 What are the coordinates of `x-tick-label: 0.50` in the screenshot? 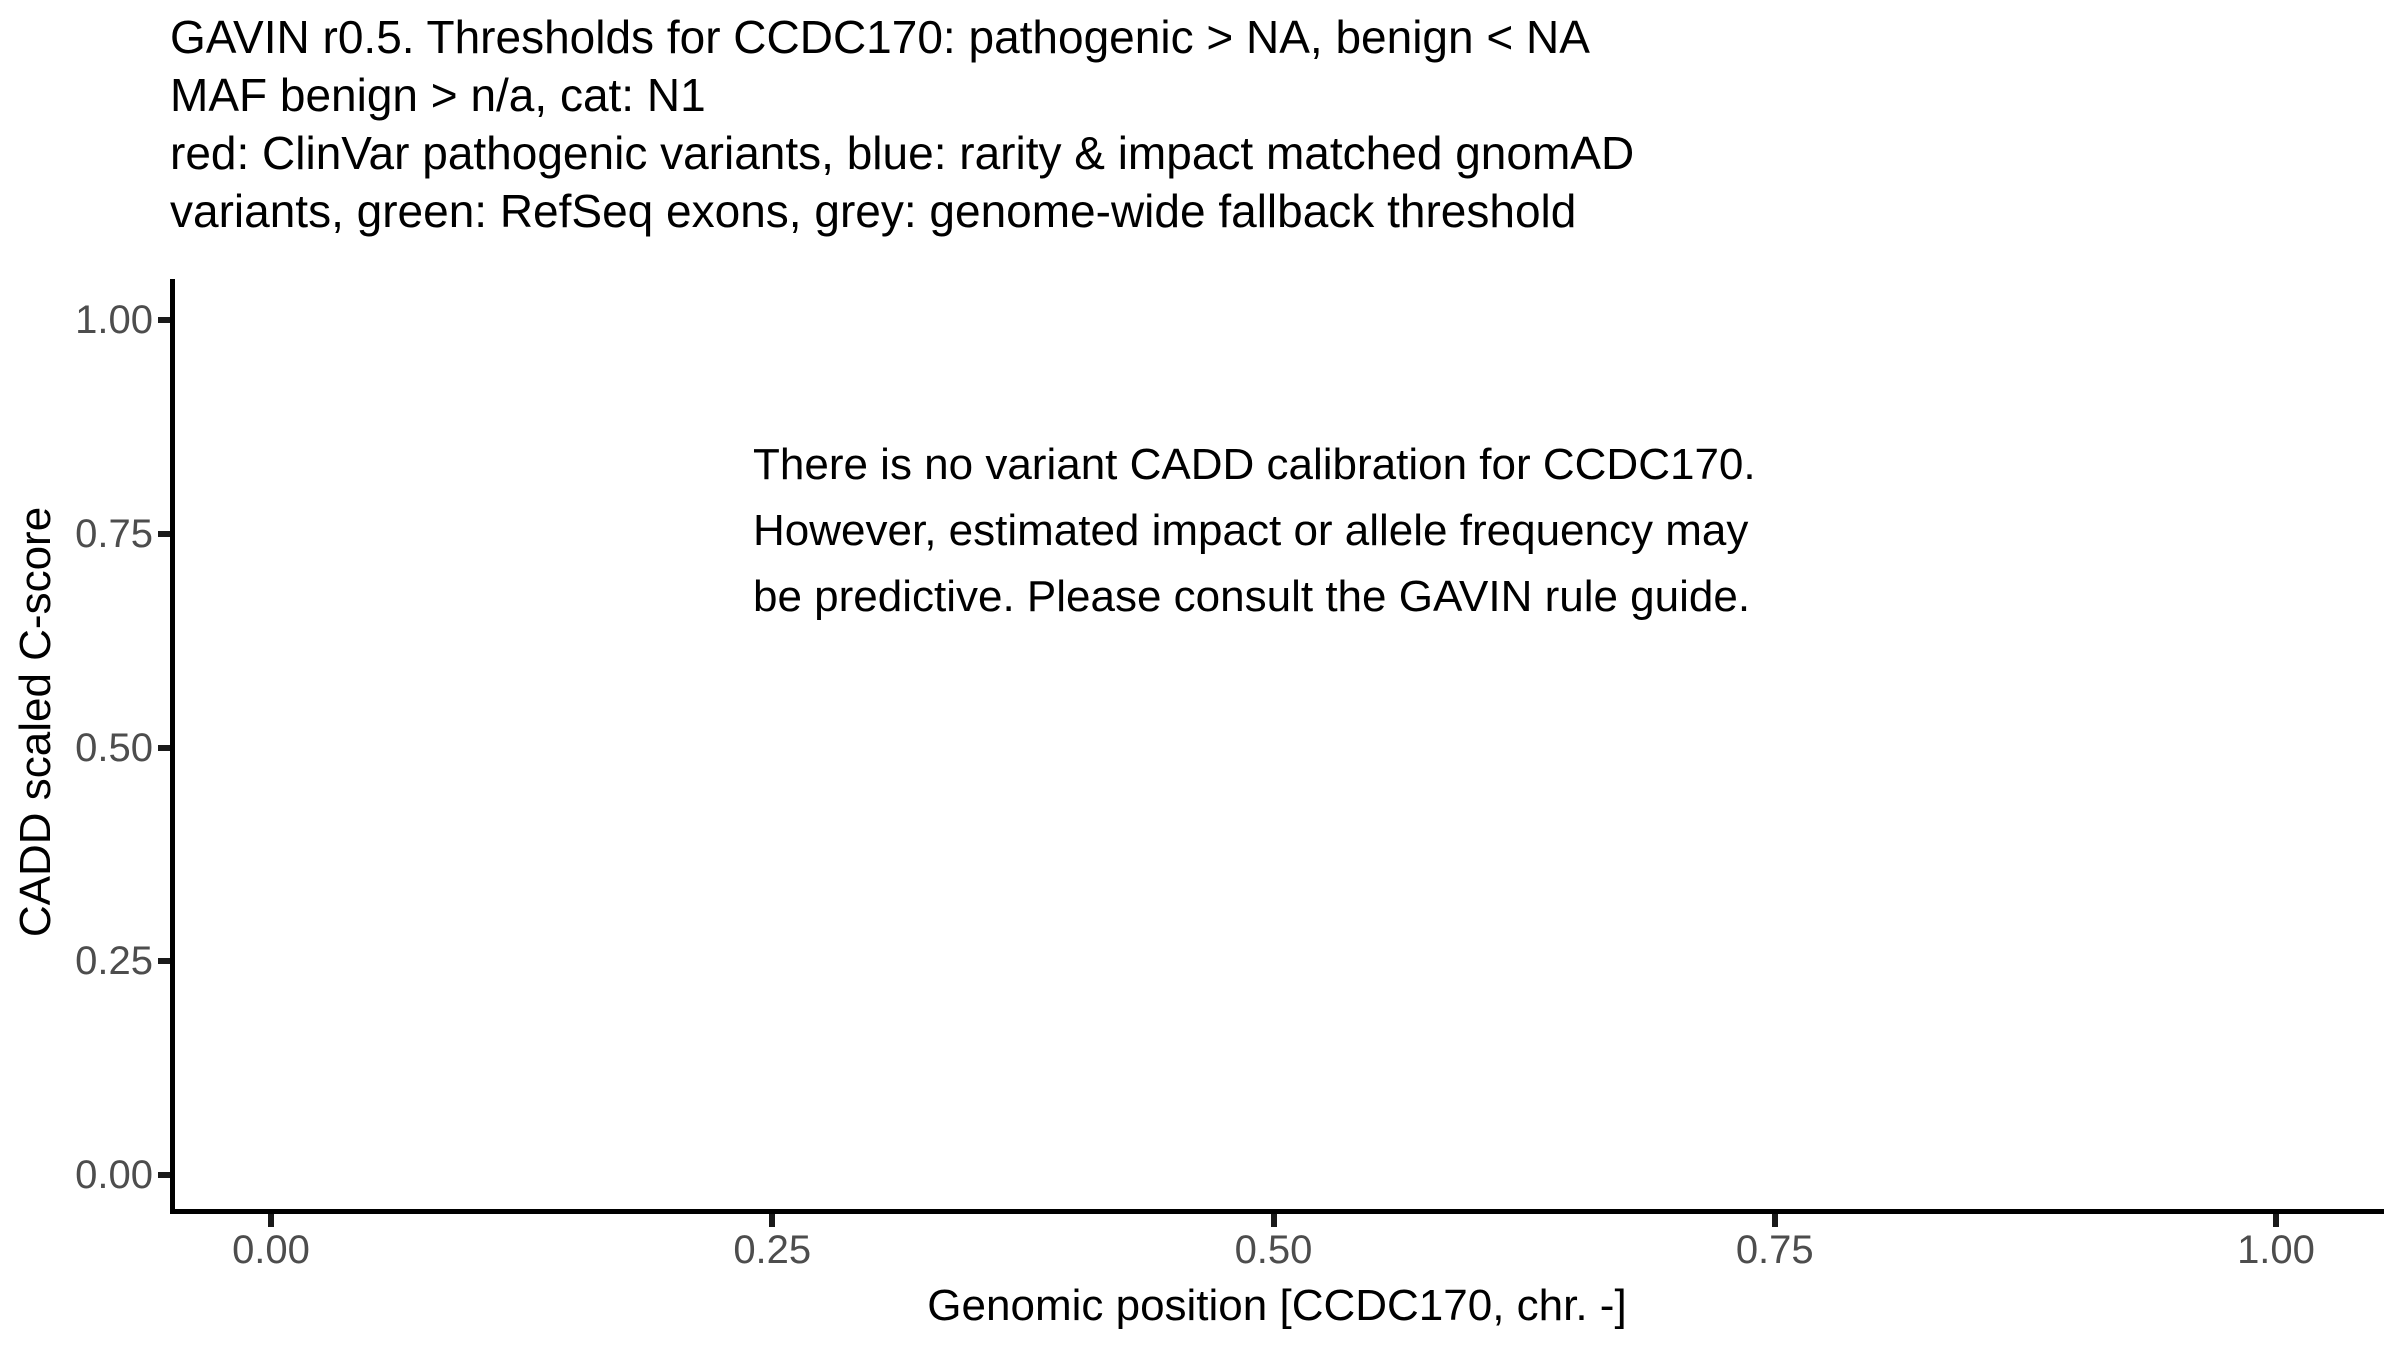 It's located at (1273, 1250).